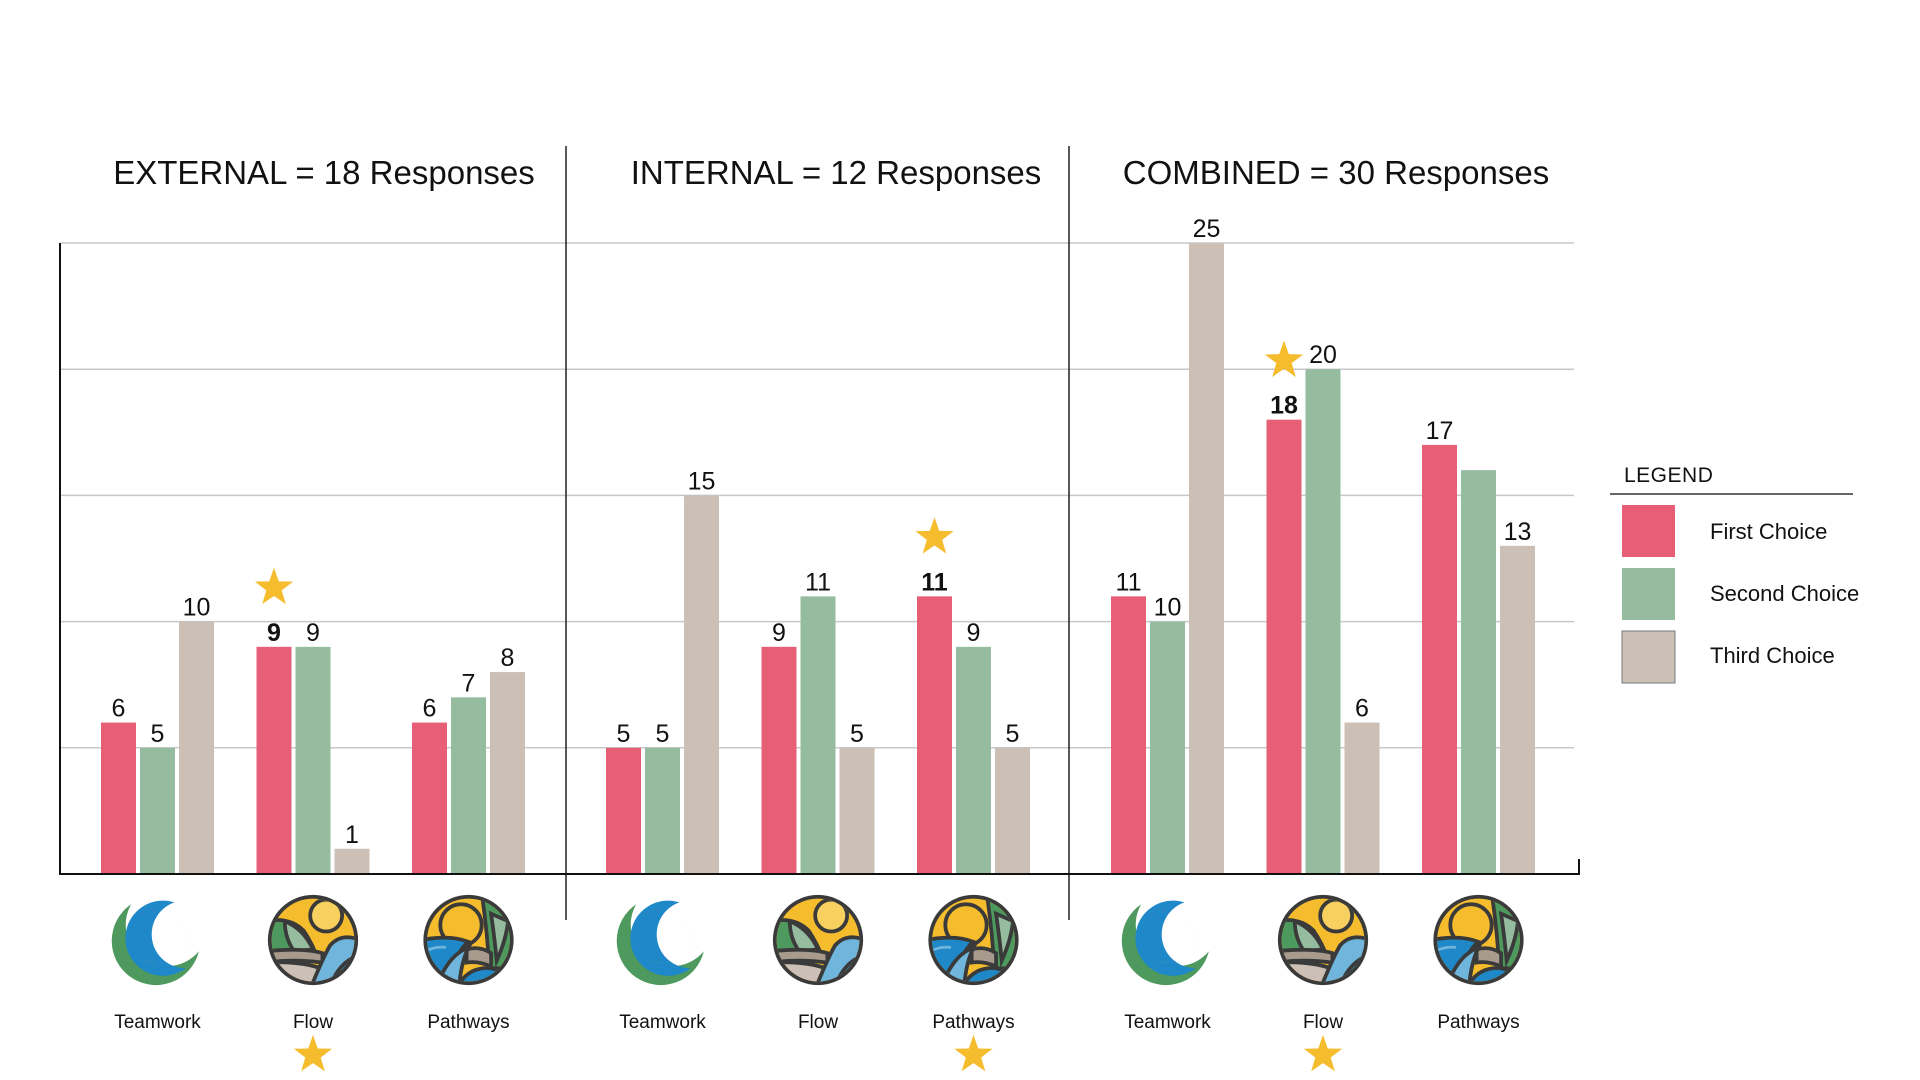 The image size is (1920, 1080). I want to click on value-label-combined-flow-third-choice: 6, so click(1362, 709).